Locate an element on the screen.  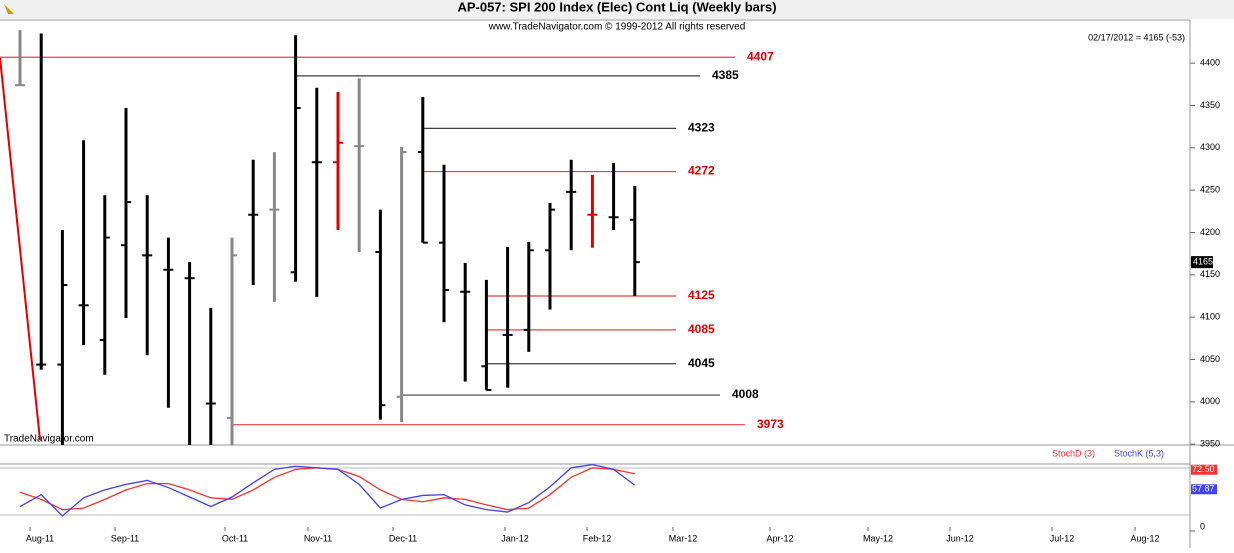
x-tick-label: Mar-12 is located at coordinates (683, 538).